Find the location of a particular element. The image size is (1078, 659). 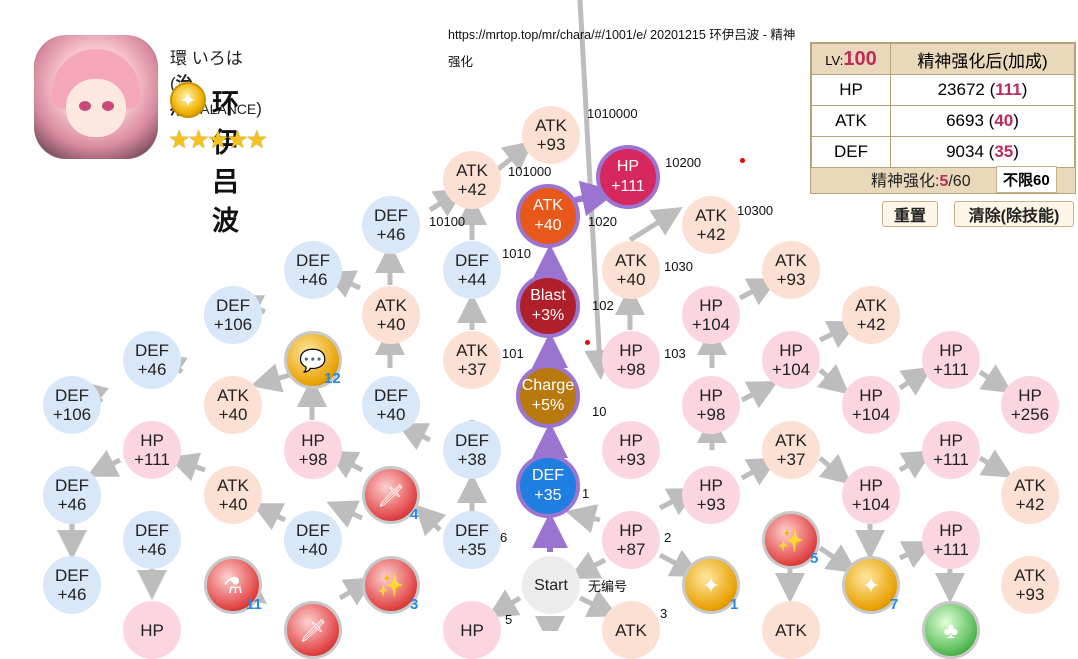

node-charge: Charge +5% is located at coordinates (548, 396).